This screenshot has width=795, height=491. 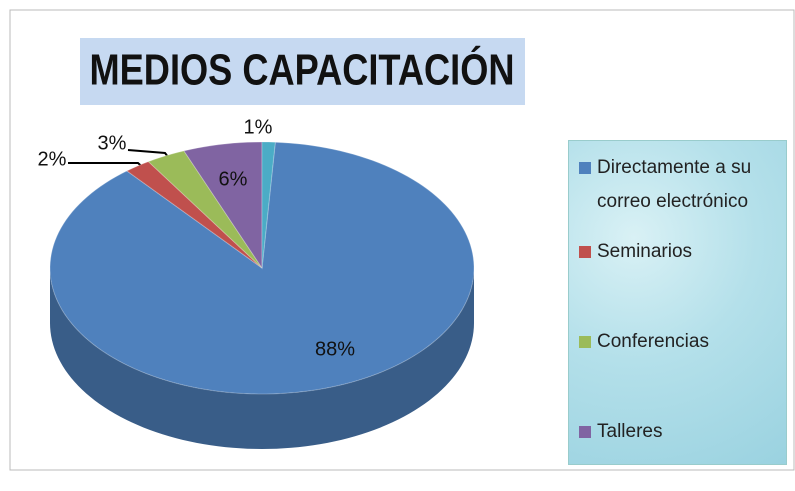 What do you see at coordinates (674, 184) in the screenshot?
I see `legend-label: Directamente a su correo electrónico` at bounding box center [674, 184].